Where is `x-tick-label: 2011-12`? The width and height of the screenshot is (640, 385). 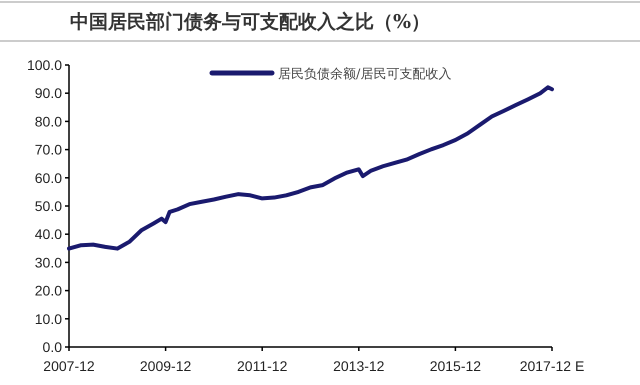 x-tick-label: 2011-12 is located at coordinates (262, 366).